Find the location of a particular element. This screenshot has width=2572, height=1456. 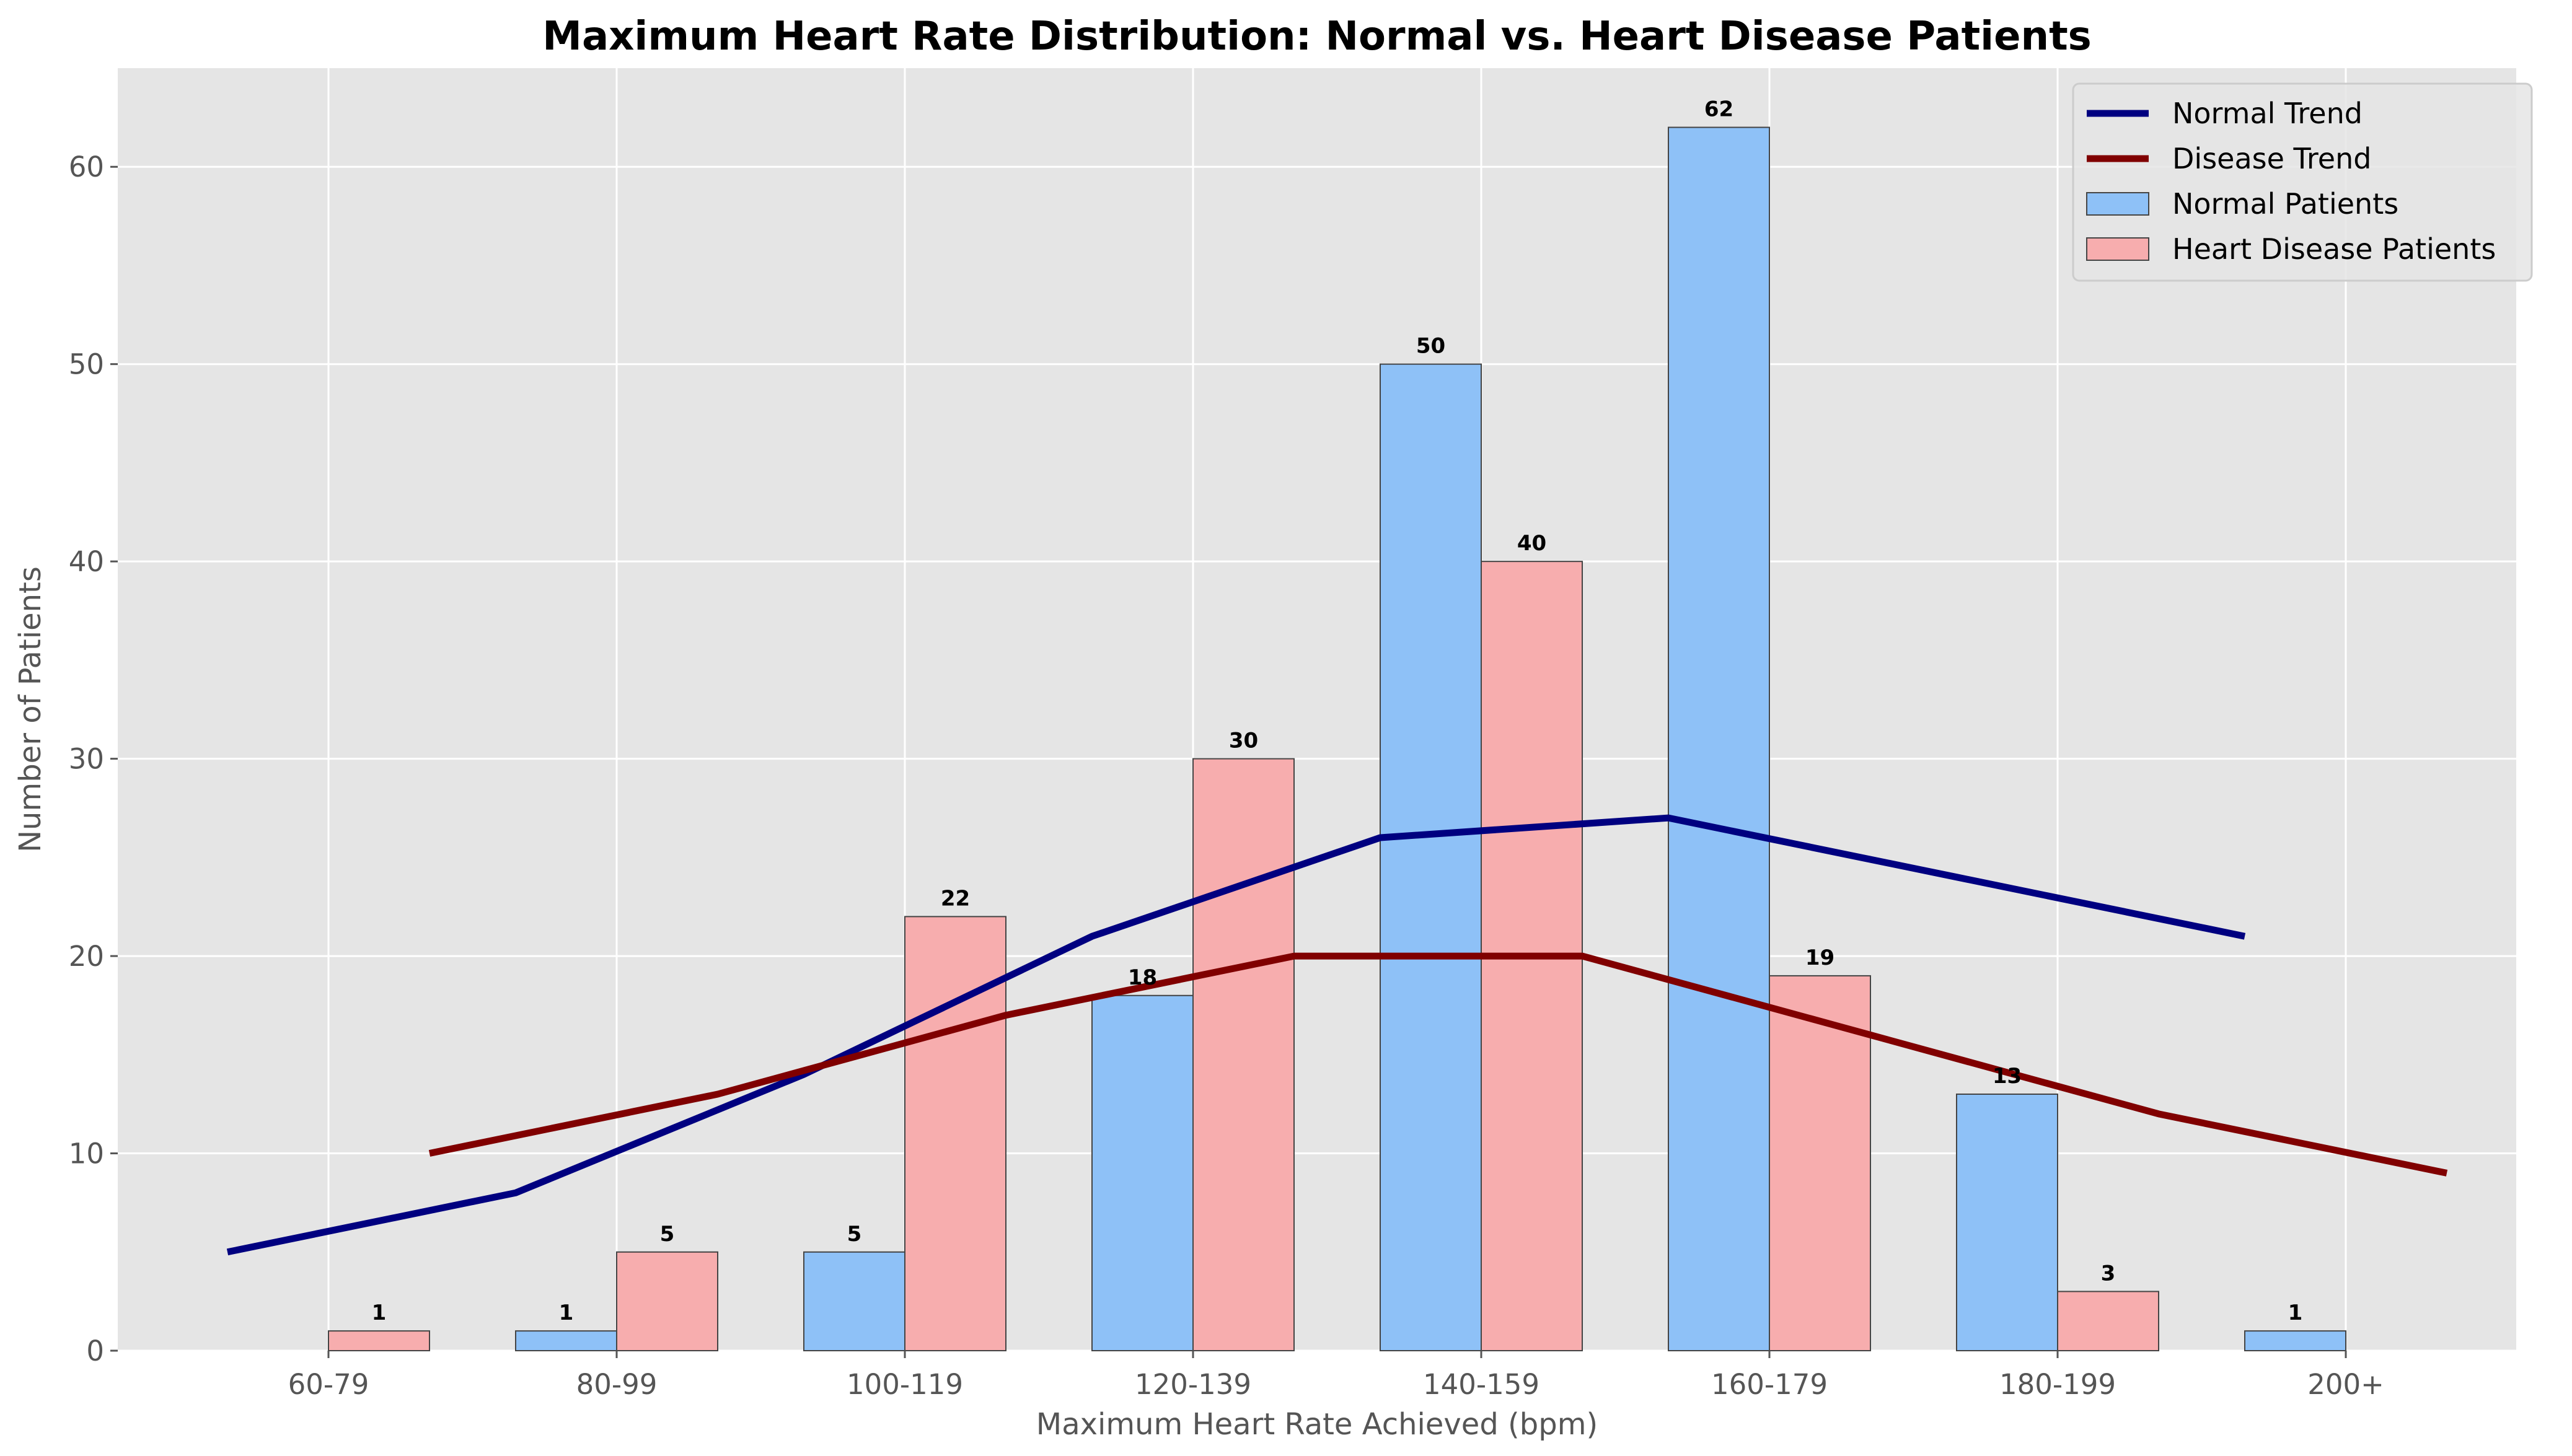

line-disease-trend is located at coordinates (1438, 1065).